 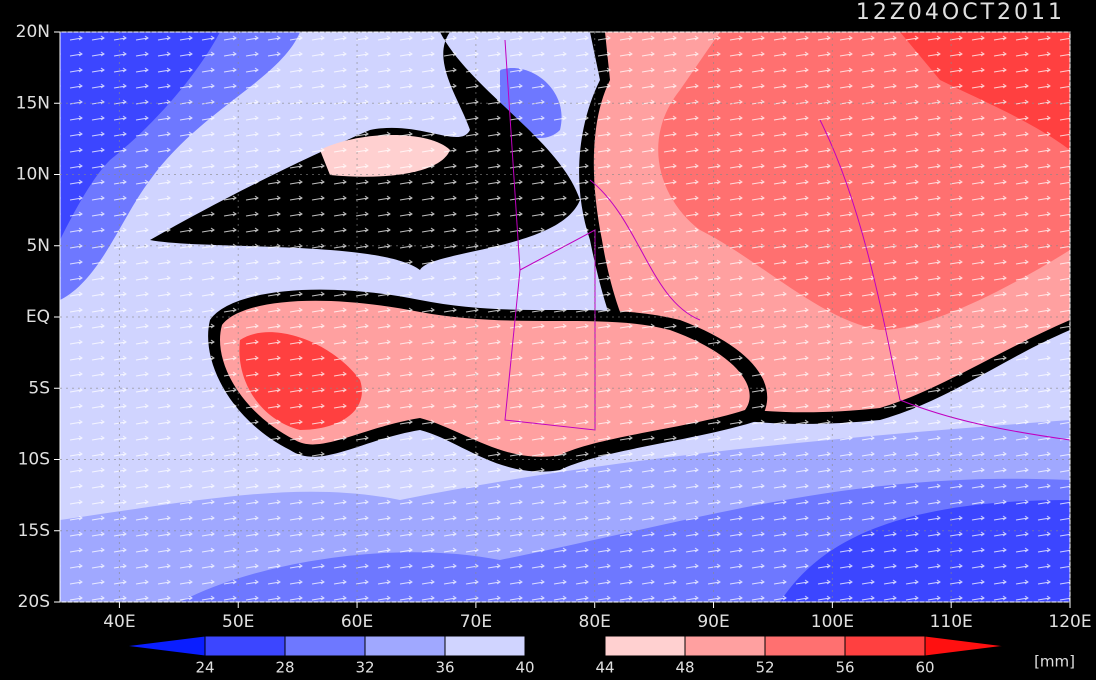 I want to click on y-tick-label: 10S, so click(x=34, y=460).